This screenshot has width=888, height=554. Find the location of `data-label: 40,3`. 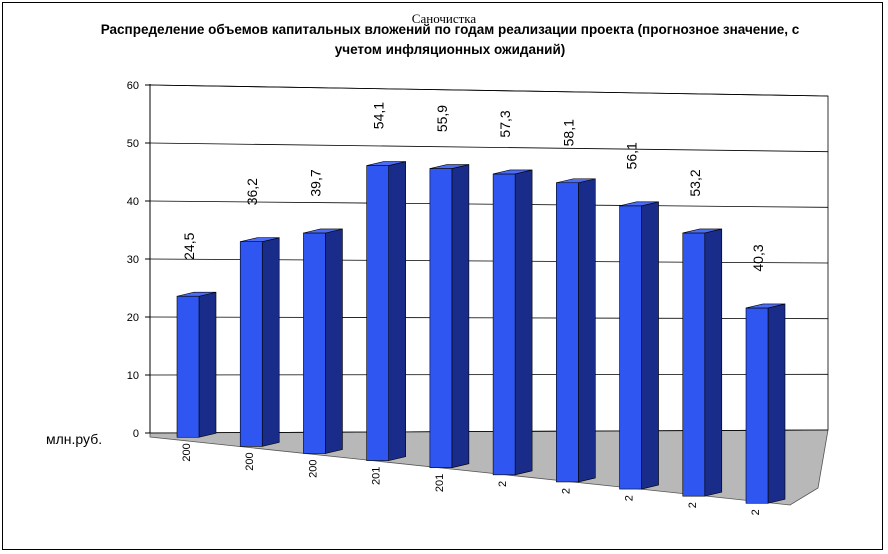

data-label: 40,3 is located at coordinates (758, 257).